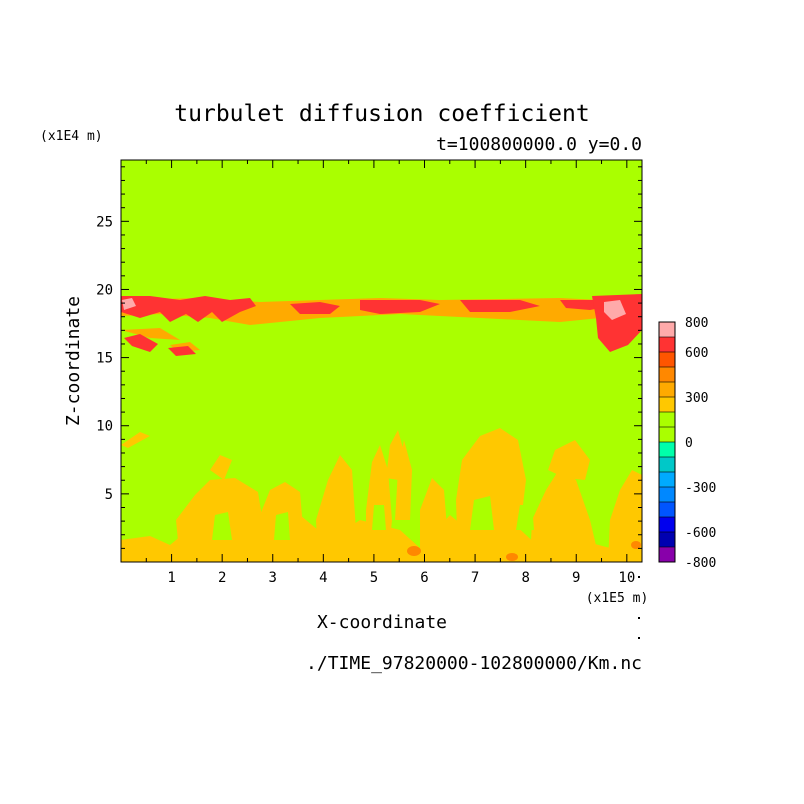  I want to click on region-upper-peak, so click(374, 309).